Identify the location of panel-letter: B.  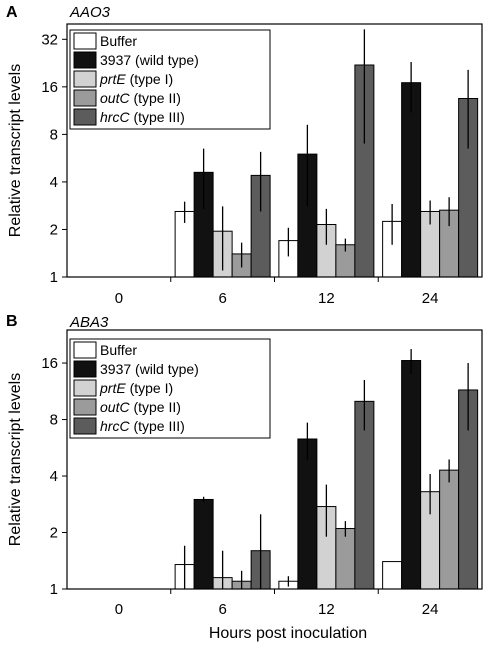
(12, 321).